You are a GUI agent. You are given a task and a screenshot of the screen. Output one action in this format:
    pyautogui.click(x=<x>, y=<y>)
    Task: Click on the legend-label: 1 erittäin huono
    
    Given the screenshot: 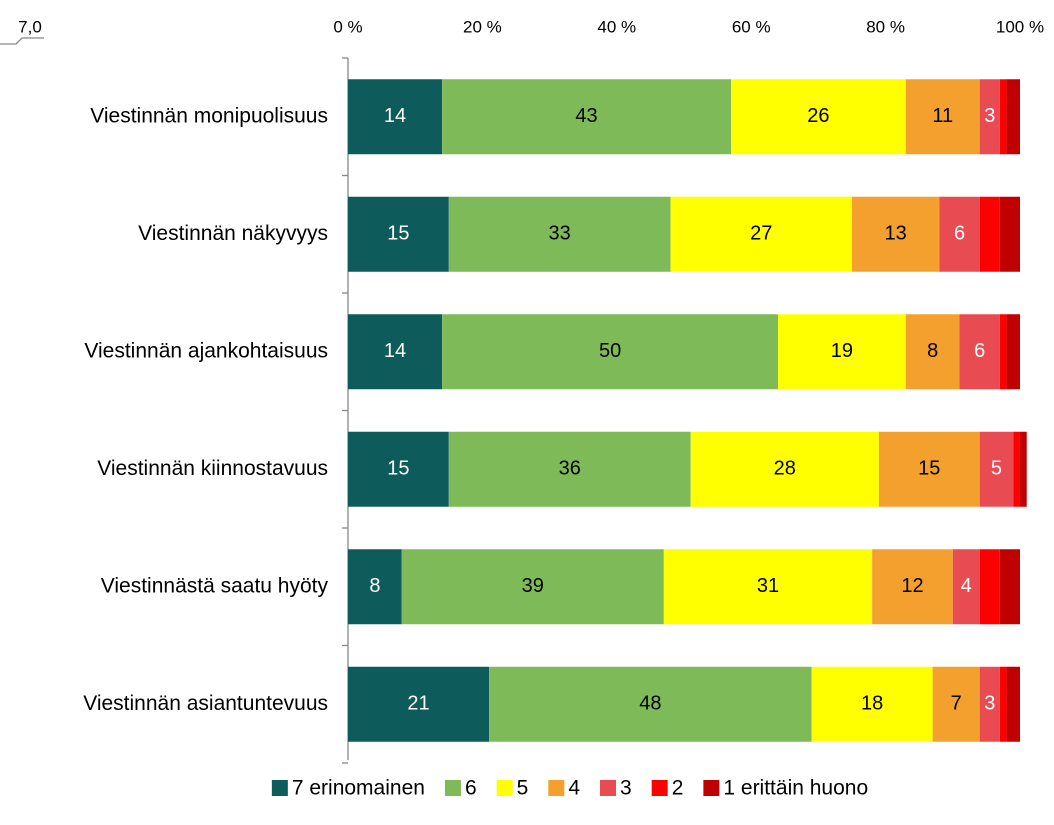 What is the action you would take?
    pyautogui.click(x=795, y=788)
    